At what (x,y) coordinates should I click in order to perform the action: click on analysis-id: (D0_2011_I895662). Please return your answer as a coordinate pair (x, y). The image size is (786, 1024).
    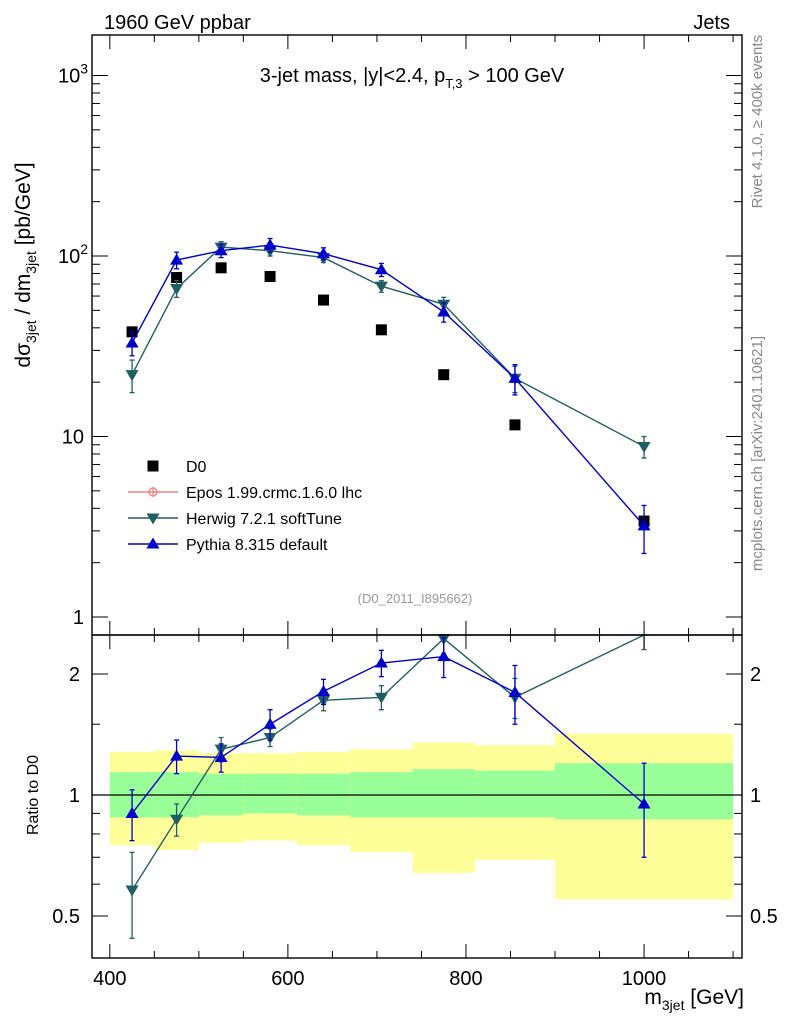
    Looking at the image, I should click on (415, 598).